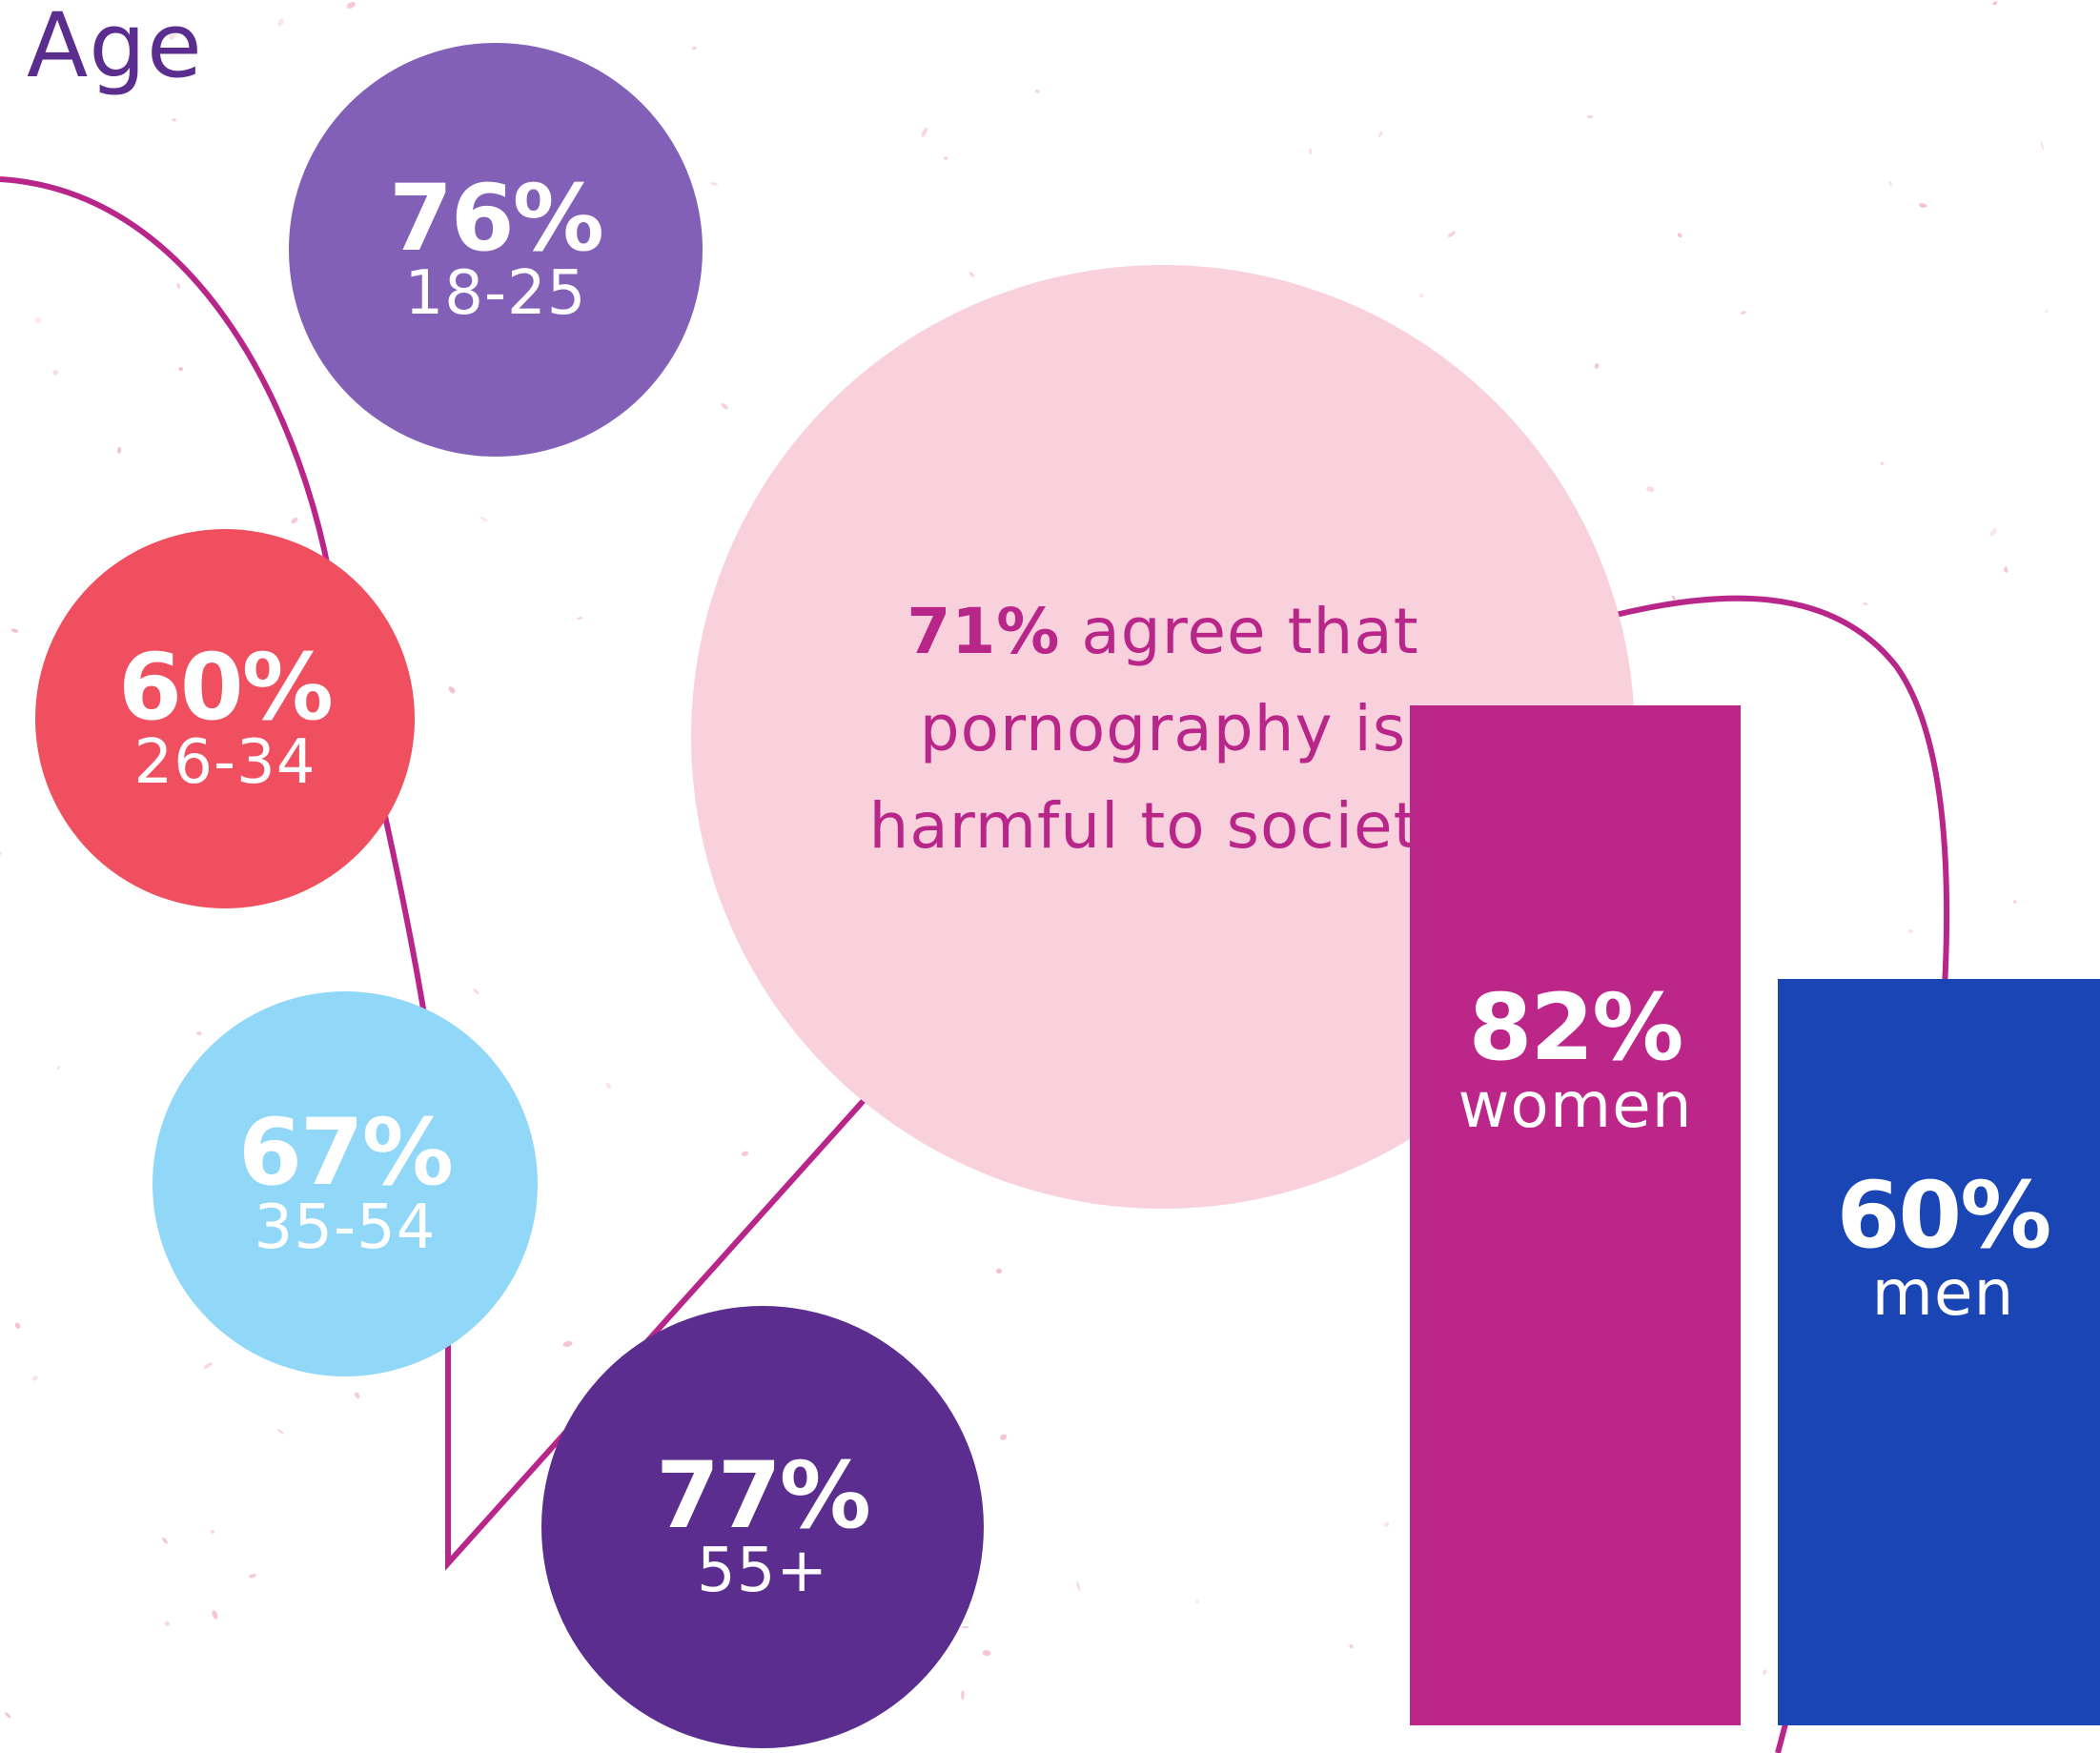  What do you see at coordinates (1943, 1293) in the screenshot?
I see `bar-label: men` at bounding box center [1943, 1293].